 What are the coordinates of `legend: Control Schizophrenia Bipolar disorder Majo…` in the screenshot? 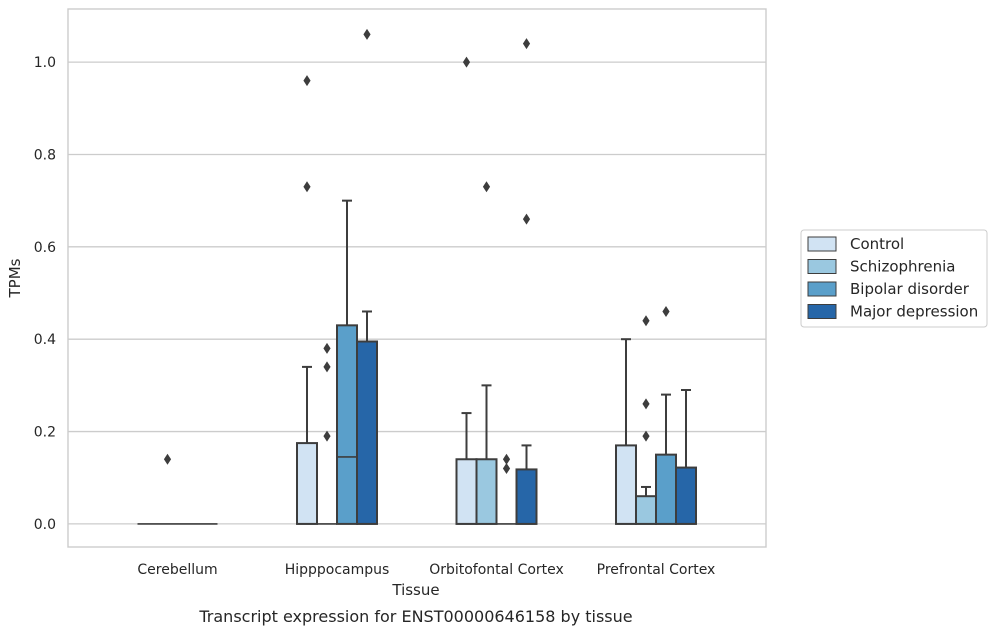 It's located at (894, 278).